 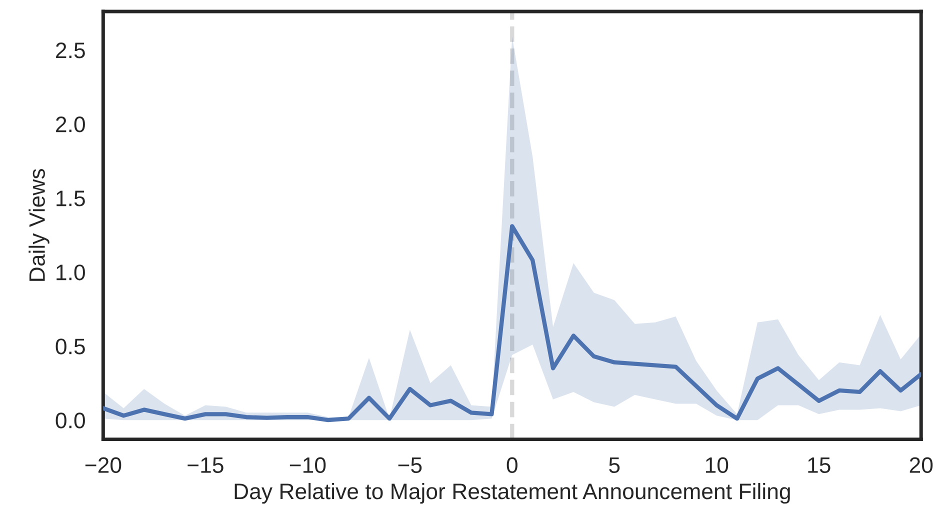 What do you see at coordinates (717, 465) in the screenshot?
I see `x-tick-label: 10` at bounding box center [717, 465].